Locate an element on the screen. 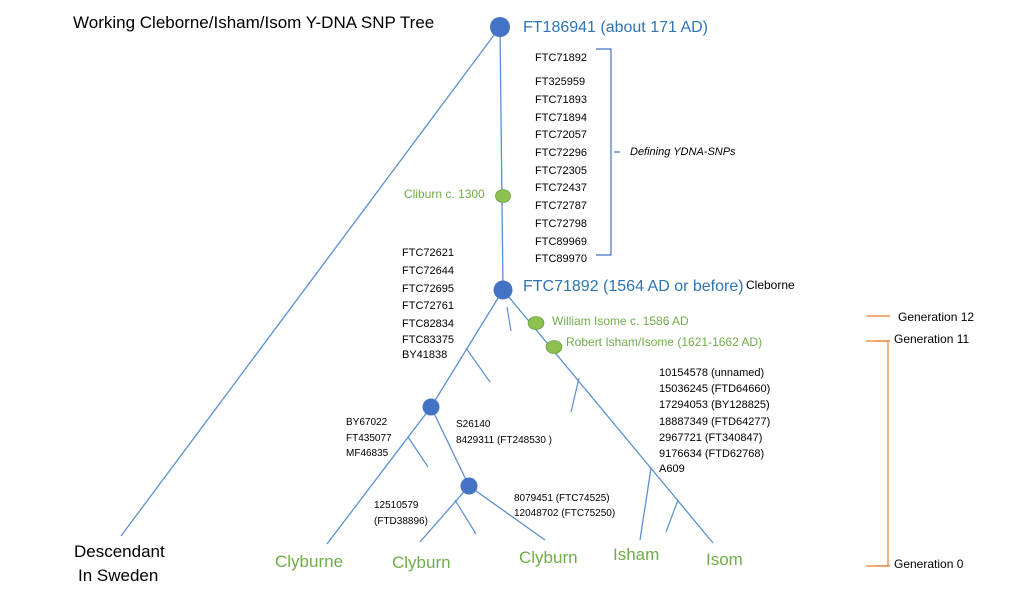 The width and height of the screenshot is (1011, 594). snp-label: S26140 is located at coordinates (473, 424).